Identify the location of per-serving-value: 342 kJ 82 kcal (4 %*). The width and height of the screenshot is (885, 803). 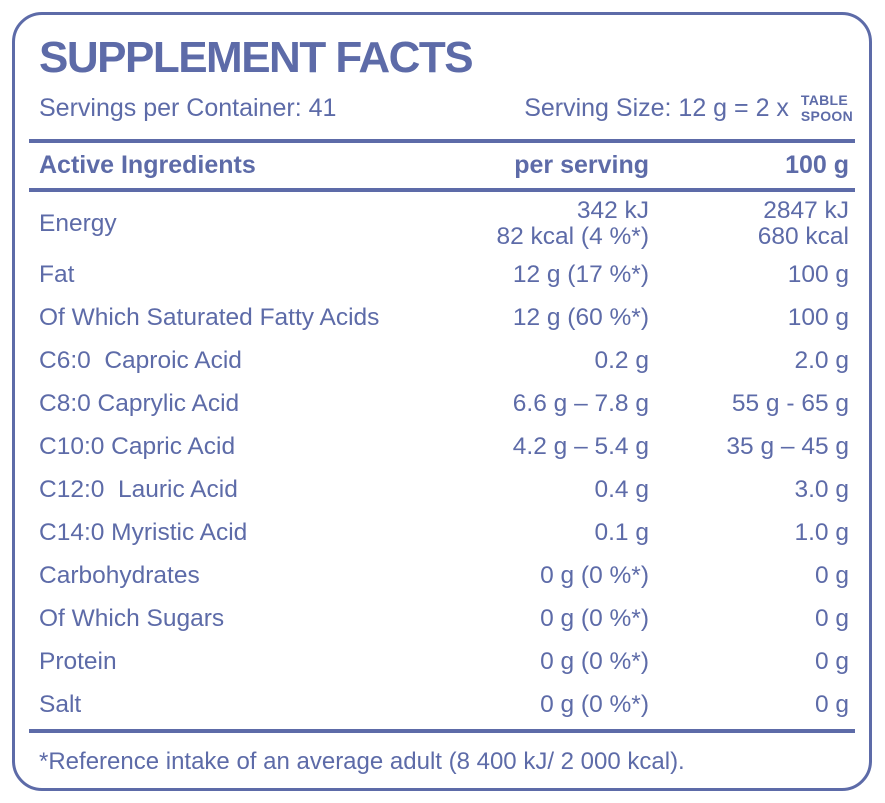
(572, 223).